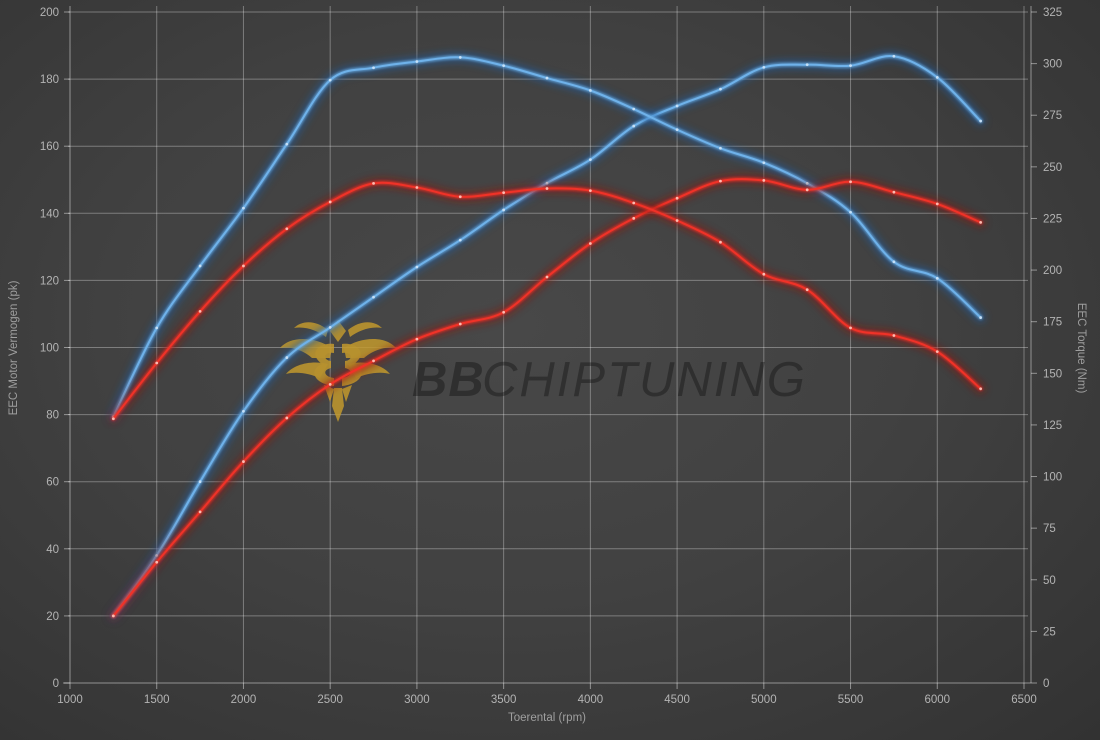  I want to click on y-right-tick-label: 325, so click(1052, 13).